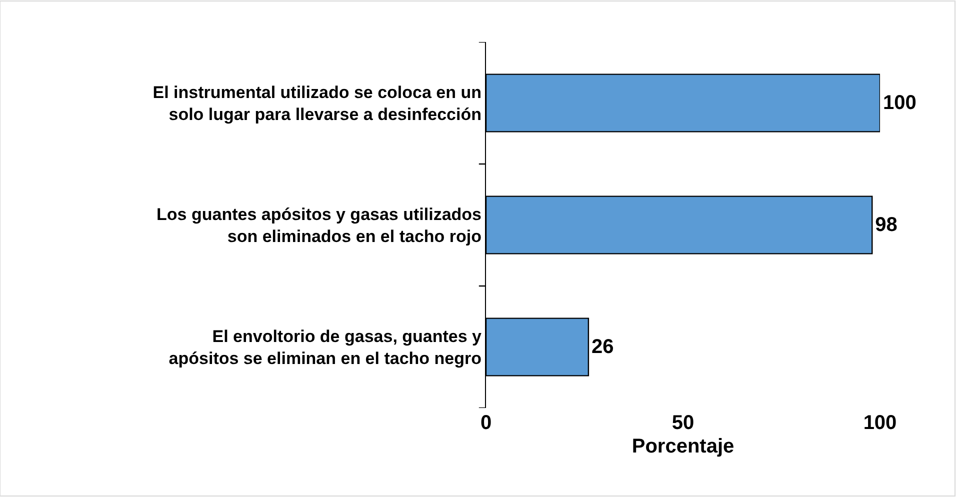 The width and height of the screenshot is (956, 497). What do you see at coordinates (683, 447) in the screenshot?
I see `x-axis-title: Porcentaje` at bounding box center [683, 447].